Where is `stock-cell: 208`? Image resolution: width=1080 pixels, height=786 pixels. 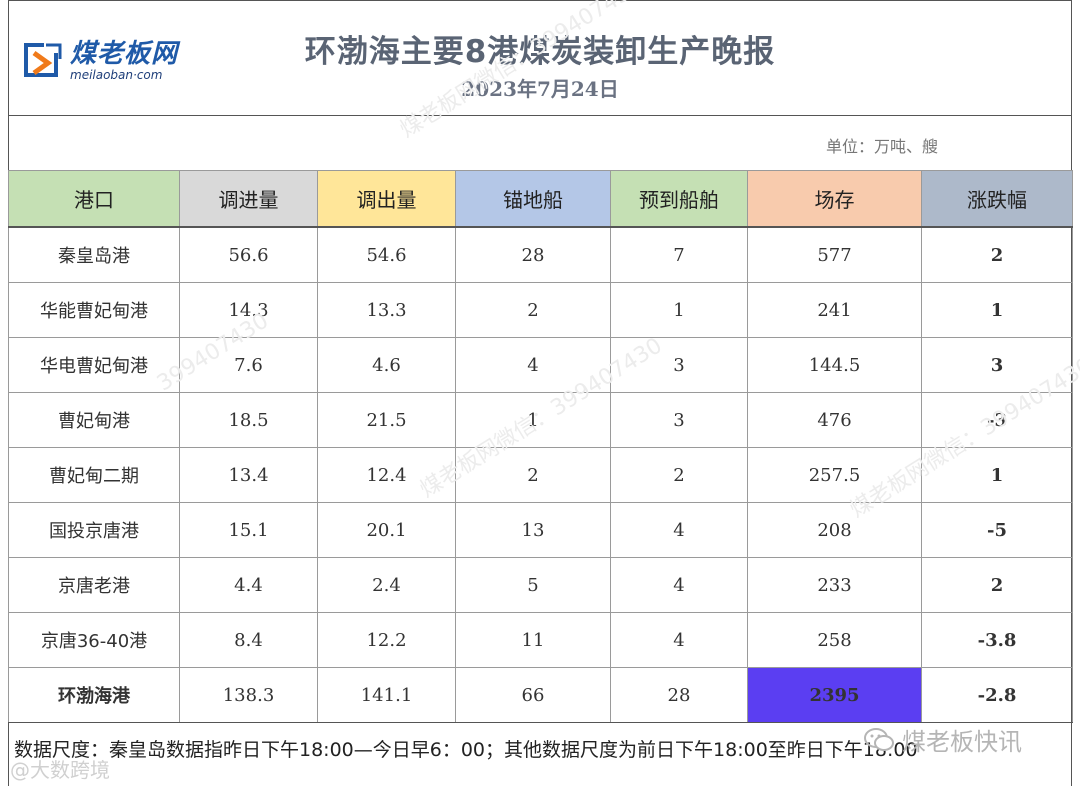
stock-cell: 208 is located at coordinates (834, 530).